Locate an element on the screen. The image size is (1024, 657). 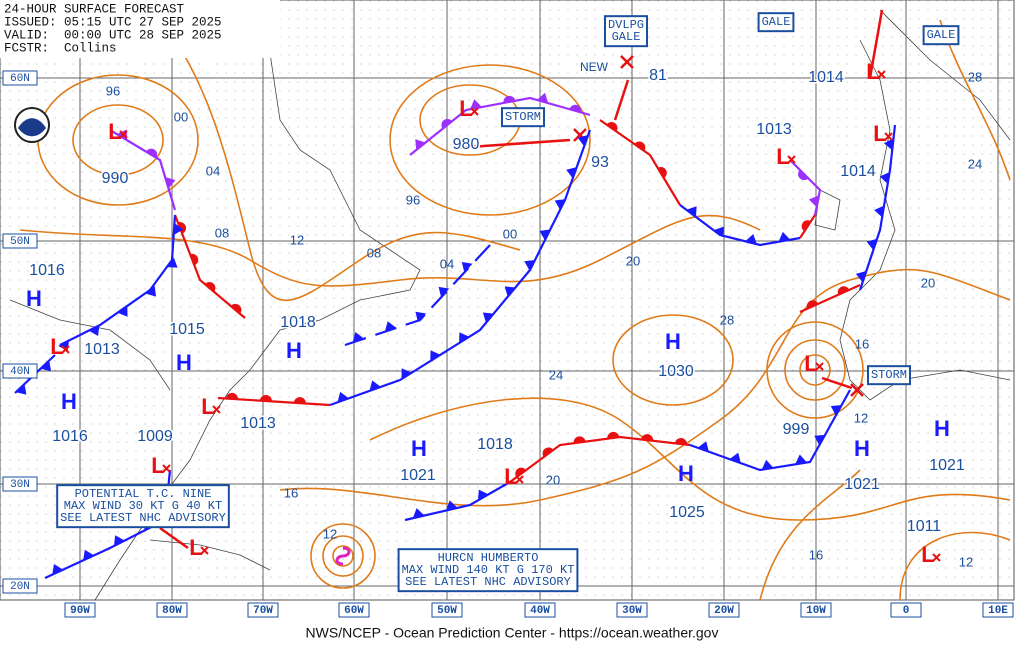
isobar-label: 96 is located at coordinates (413, 199).